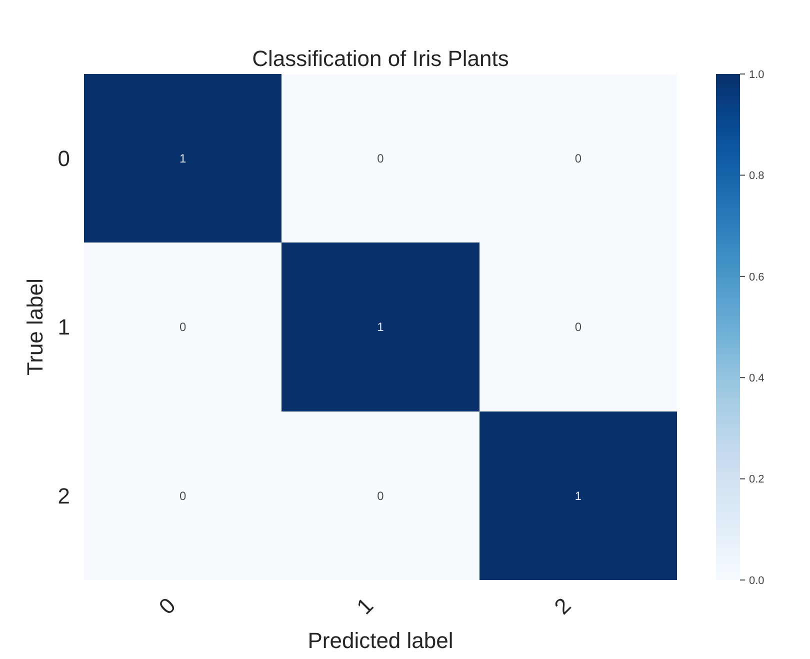 This screenshot has height=659, width=810. What do you see at coordinates (756, 480) in the screenshot?
I see `color-bar-label: 0.2` at bounding box center [756, 480].